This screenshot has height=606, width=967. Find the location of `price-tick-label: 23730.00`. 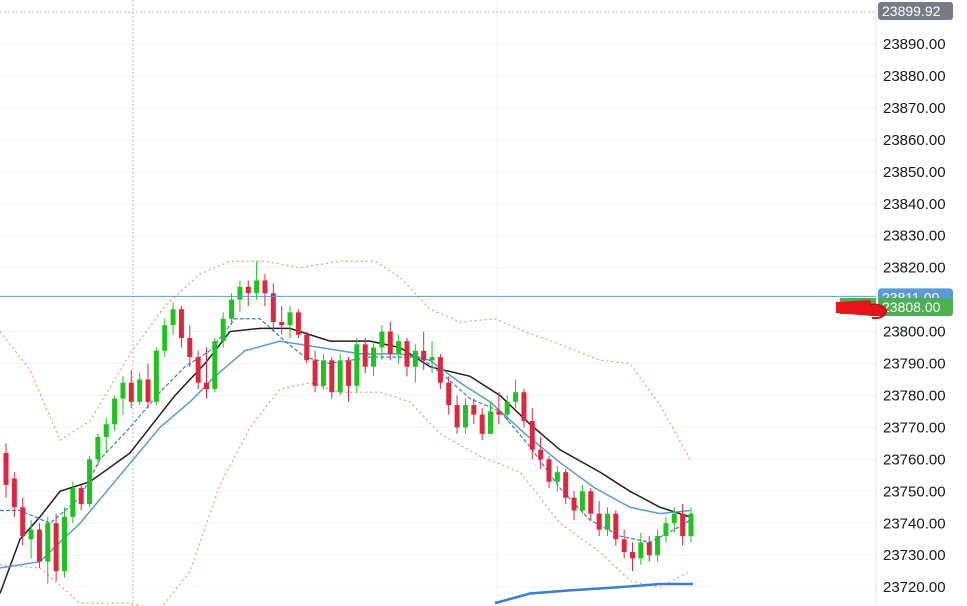

price-tick-label: 23730.00 is located at coordinates (914, 555).